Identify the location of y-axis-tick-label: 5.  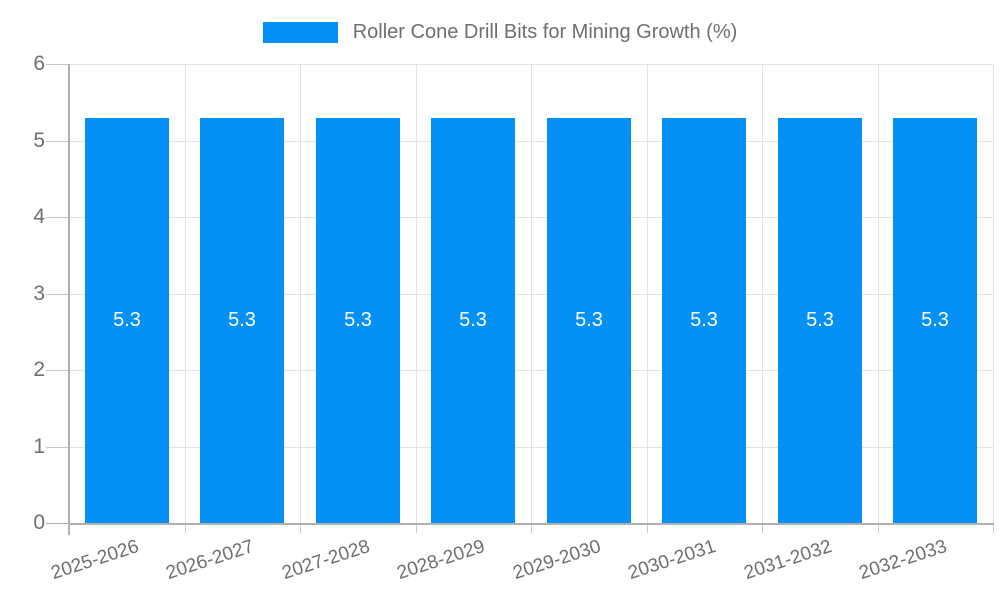
(39, 140).